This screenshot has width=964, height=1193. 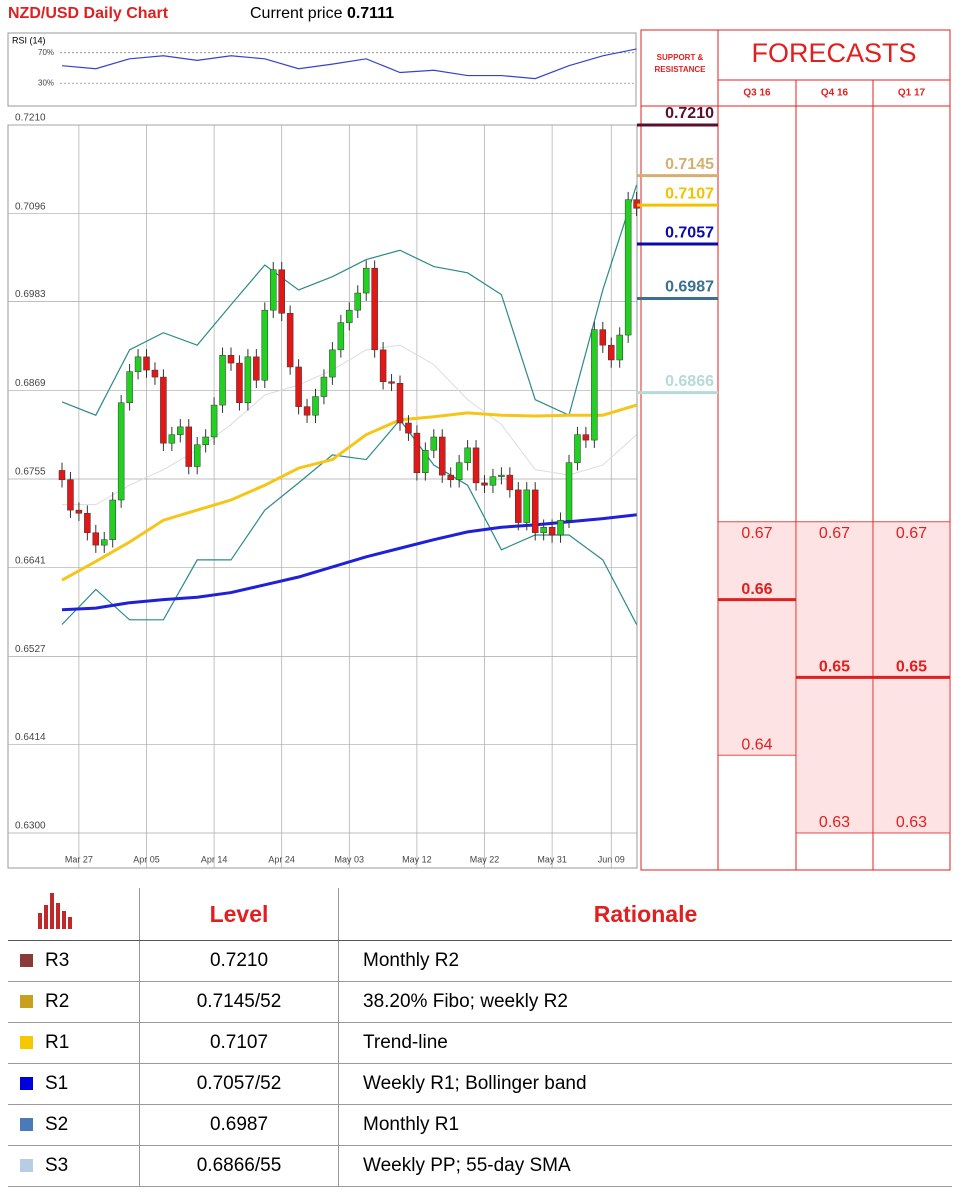 I want to click on icon, so click(x=55, y=911).